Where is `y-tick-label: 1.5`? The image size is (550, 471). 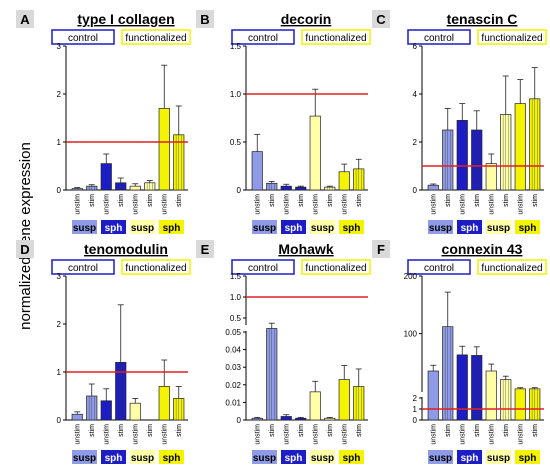 y-tick-label: 1.5 is located at coordinates (236, 46).